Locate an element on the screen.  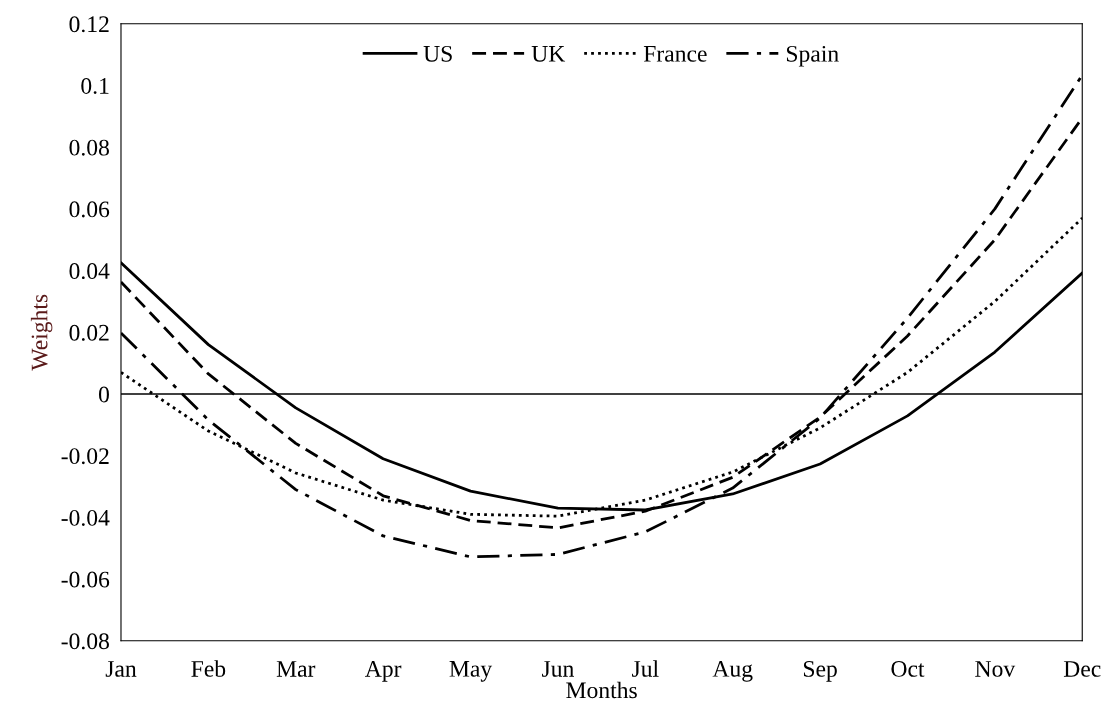
legend-label: Spain is located at coordinates (812, 56).